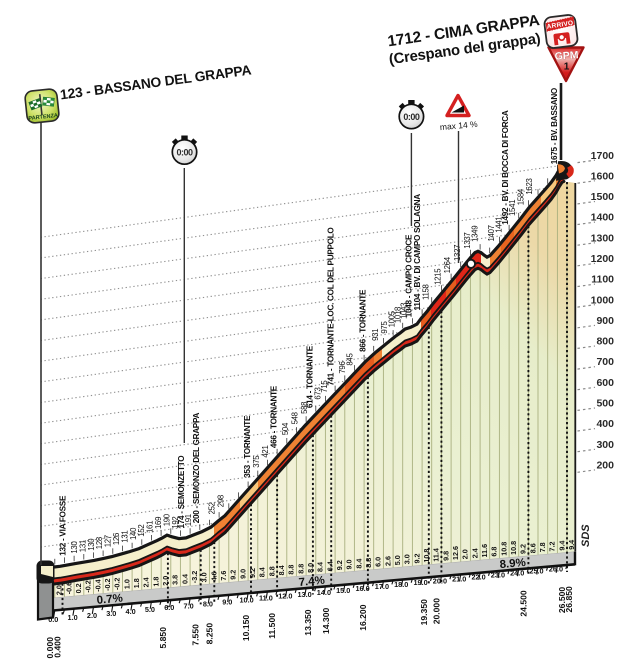  What do you see at coordinates (491, 233) in the screenshot?
I see `svg-text: 1407` at bounding box center [491, 233].